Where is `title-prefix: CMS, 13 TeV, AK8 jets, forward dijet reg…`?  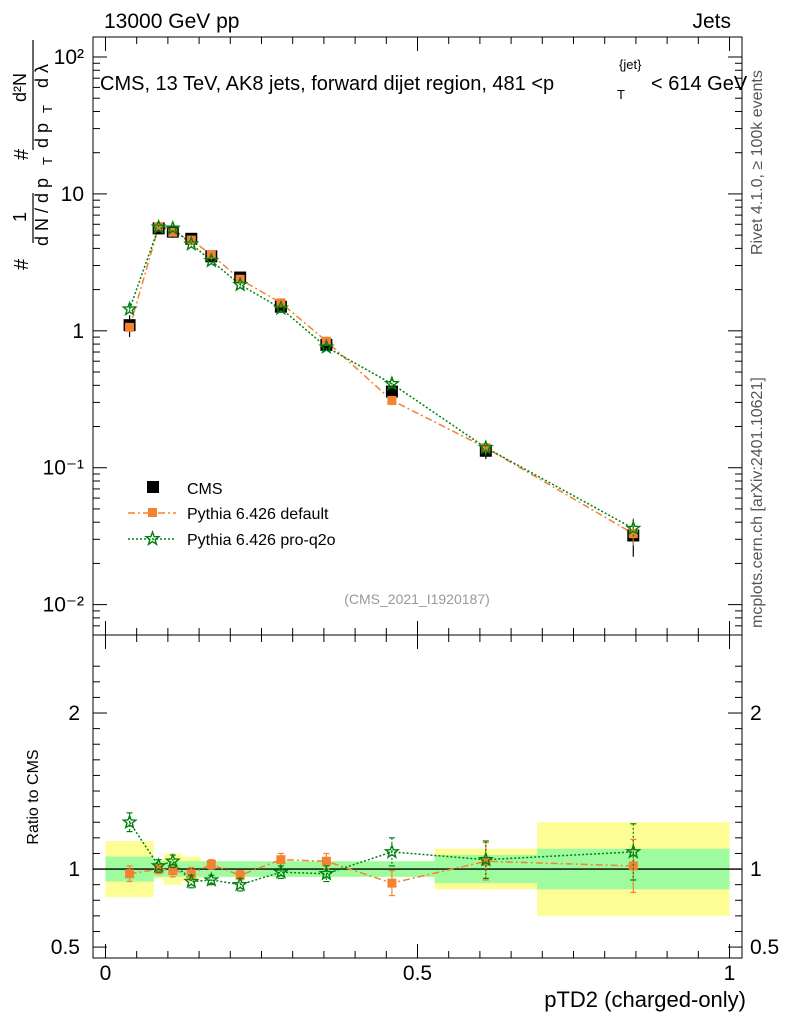 title-prefix: CMS, 13 TeV, AK8 jets, forward dijet reg… is located at coordinates (327, 84).